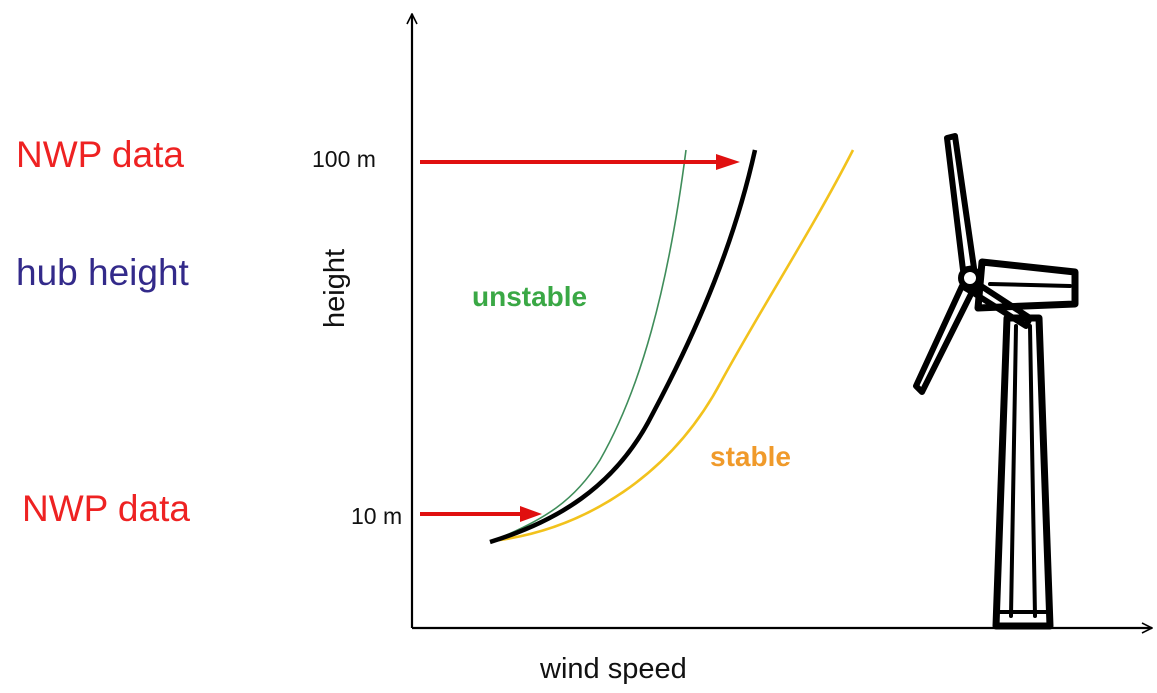  What do you see at coordinates (481, 514) in the screenshot?
I see `nwp-10m-arrow` at bounding box center [481, 514].